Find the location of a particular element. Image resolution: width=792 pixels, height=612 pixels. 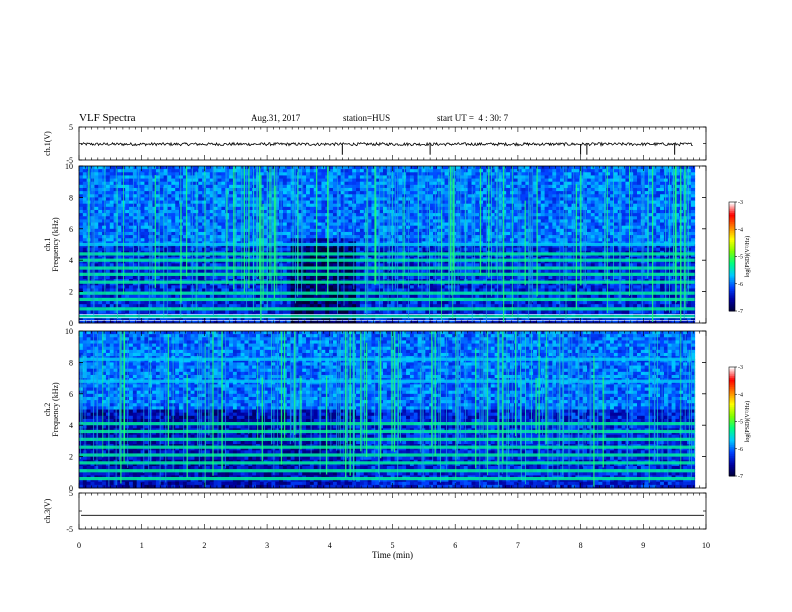

ch3-waveform is located at coordinates (392, 511).